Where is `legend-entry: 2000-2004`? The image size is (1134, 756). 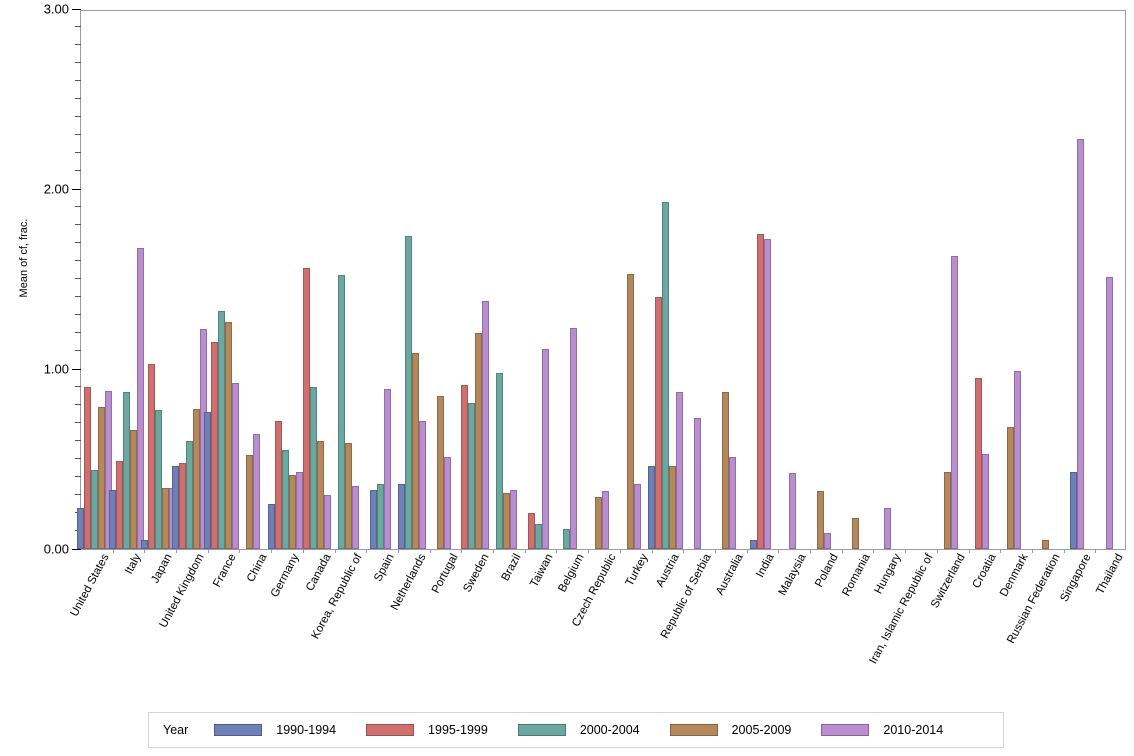 legend-entry: 2000-2004 is located at coordinates (578, 730).